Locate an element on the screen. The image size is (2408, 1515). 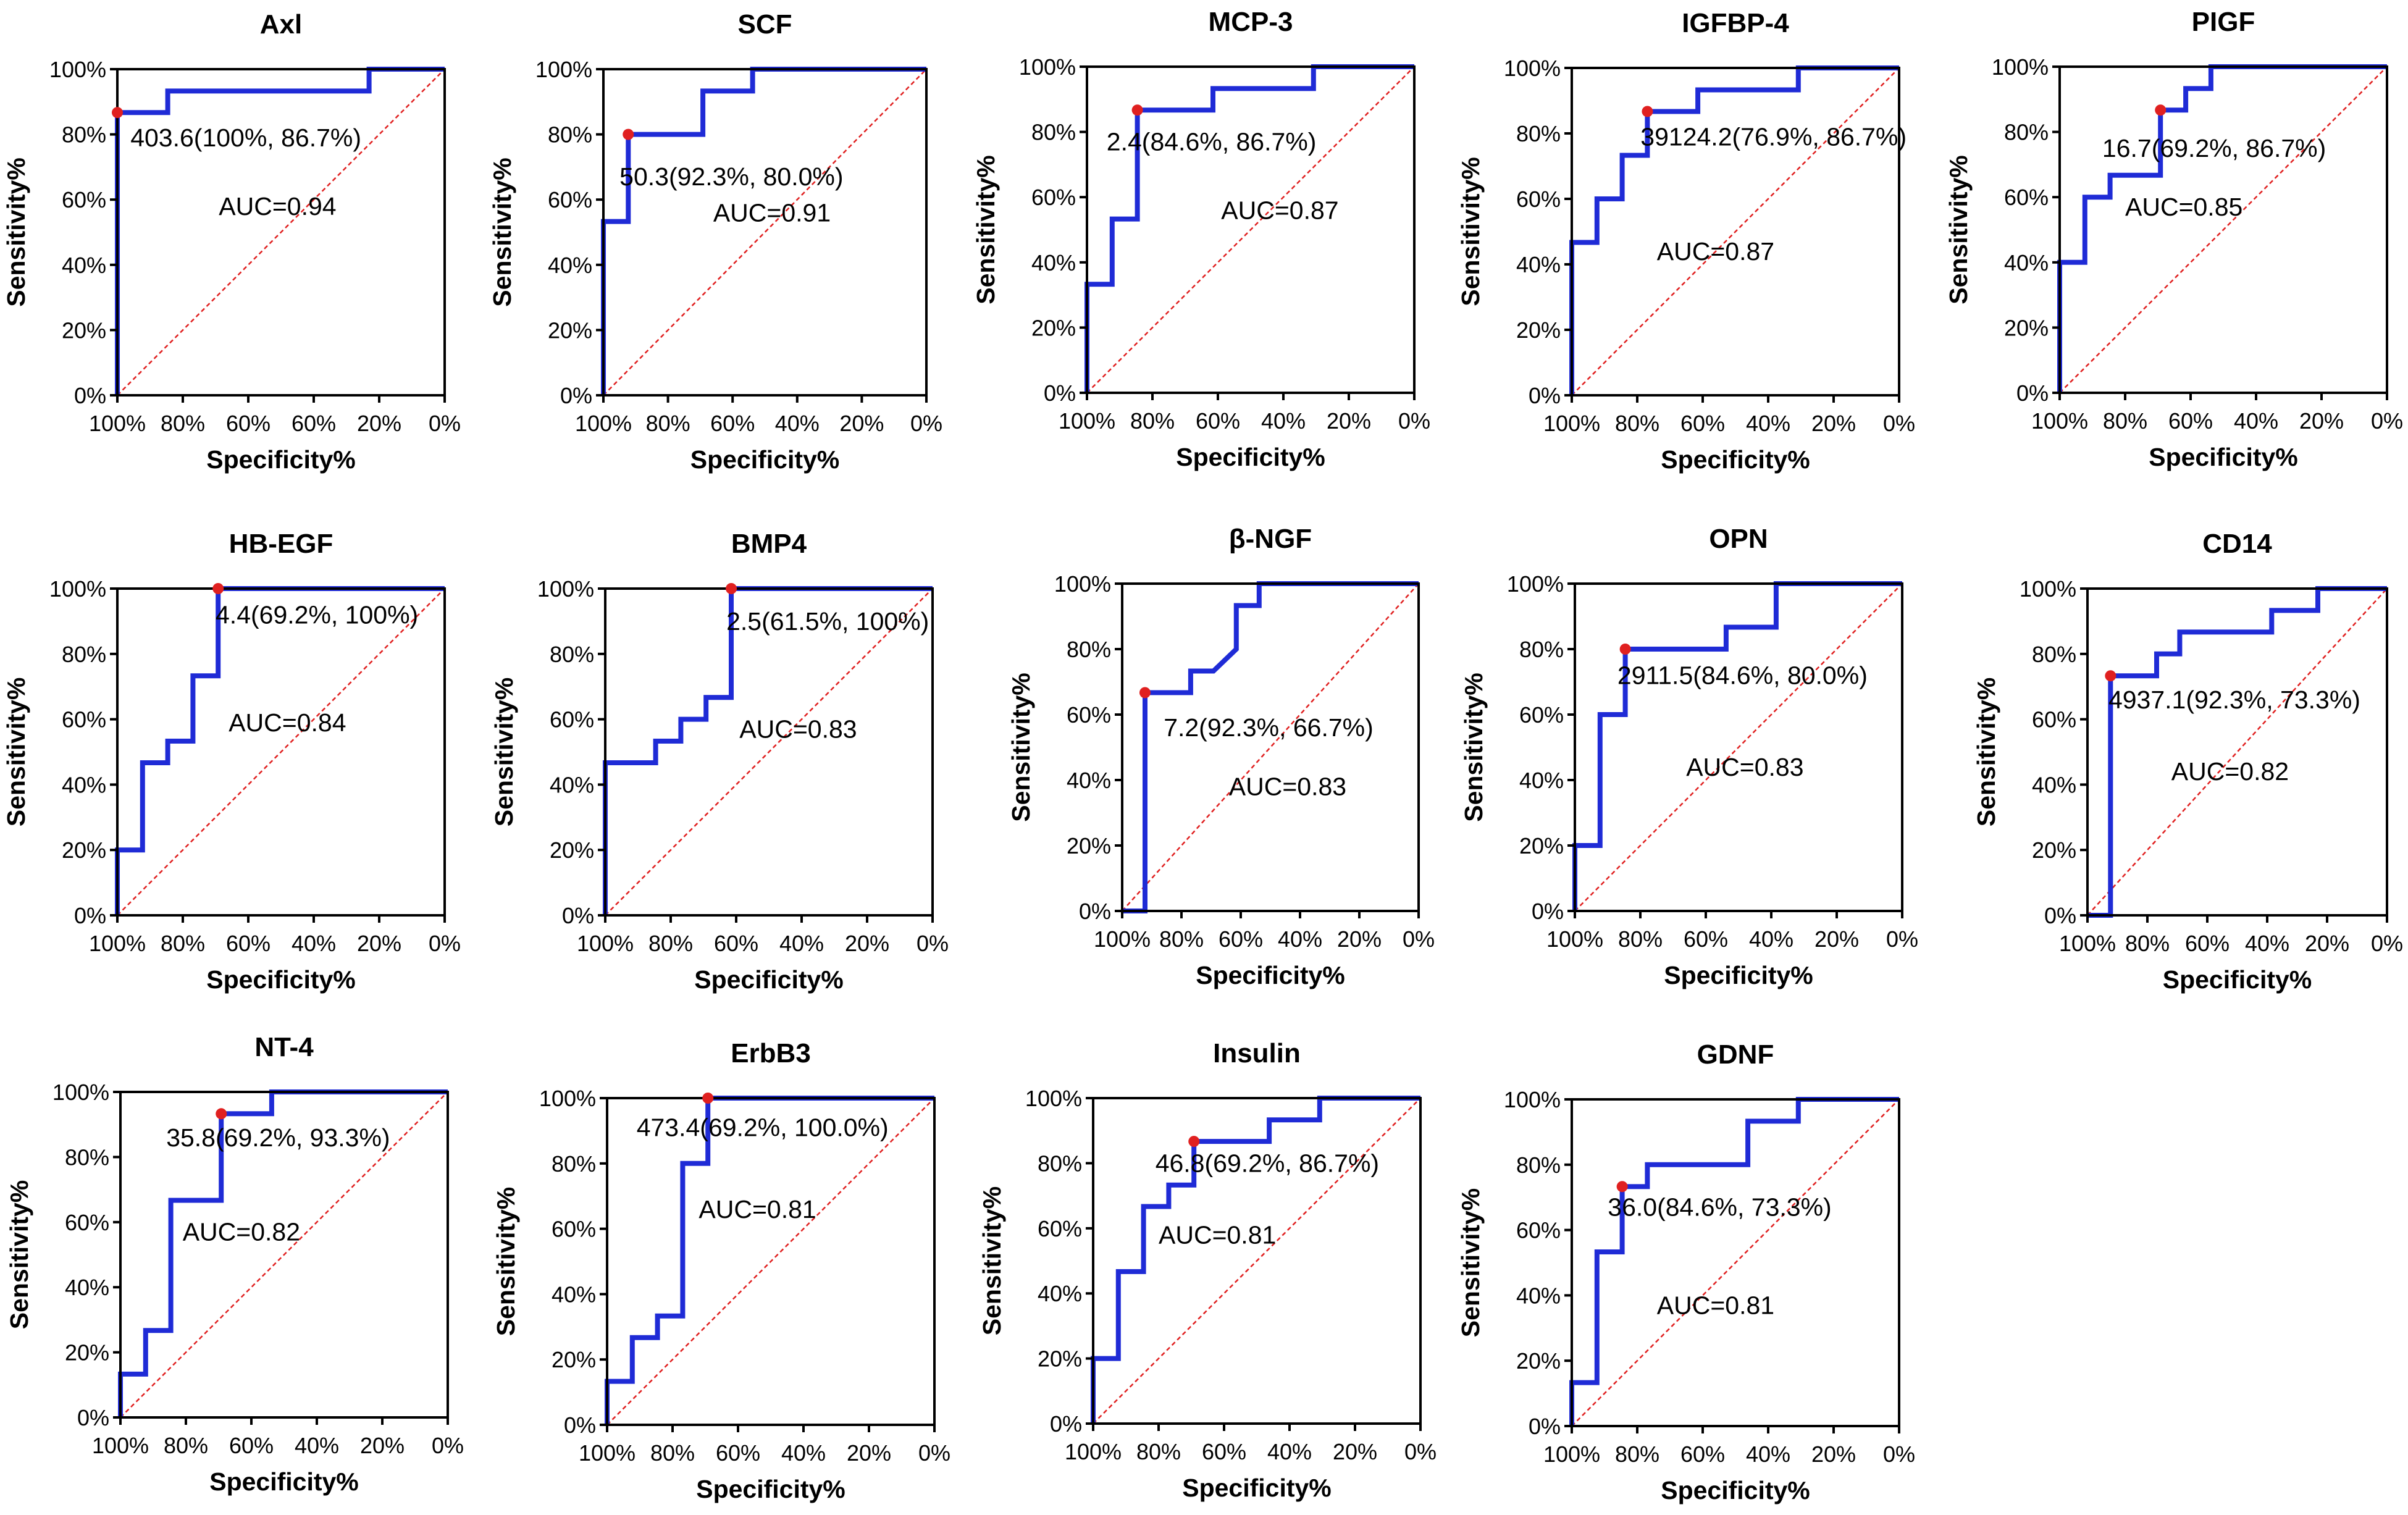
chart-title: BMP4 is located at coordinates (769, 544).